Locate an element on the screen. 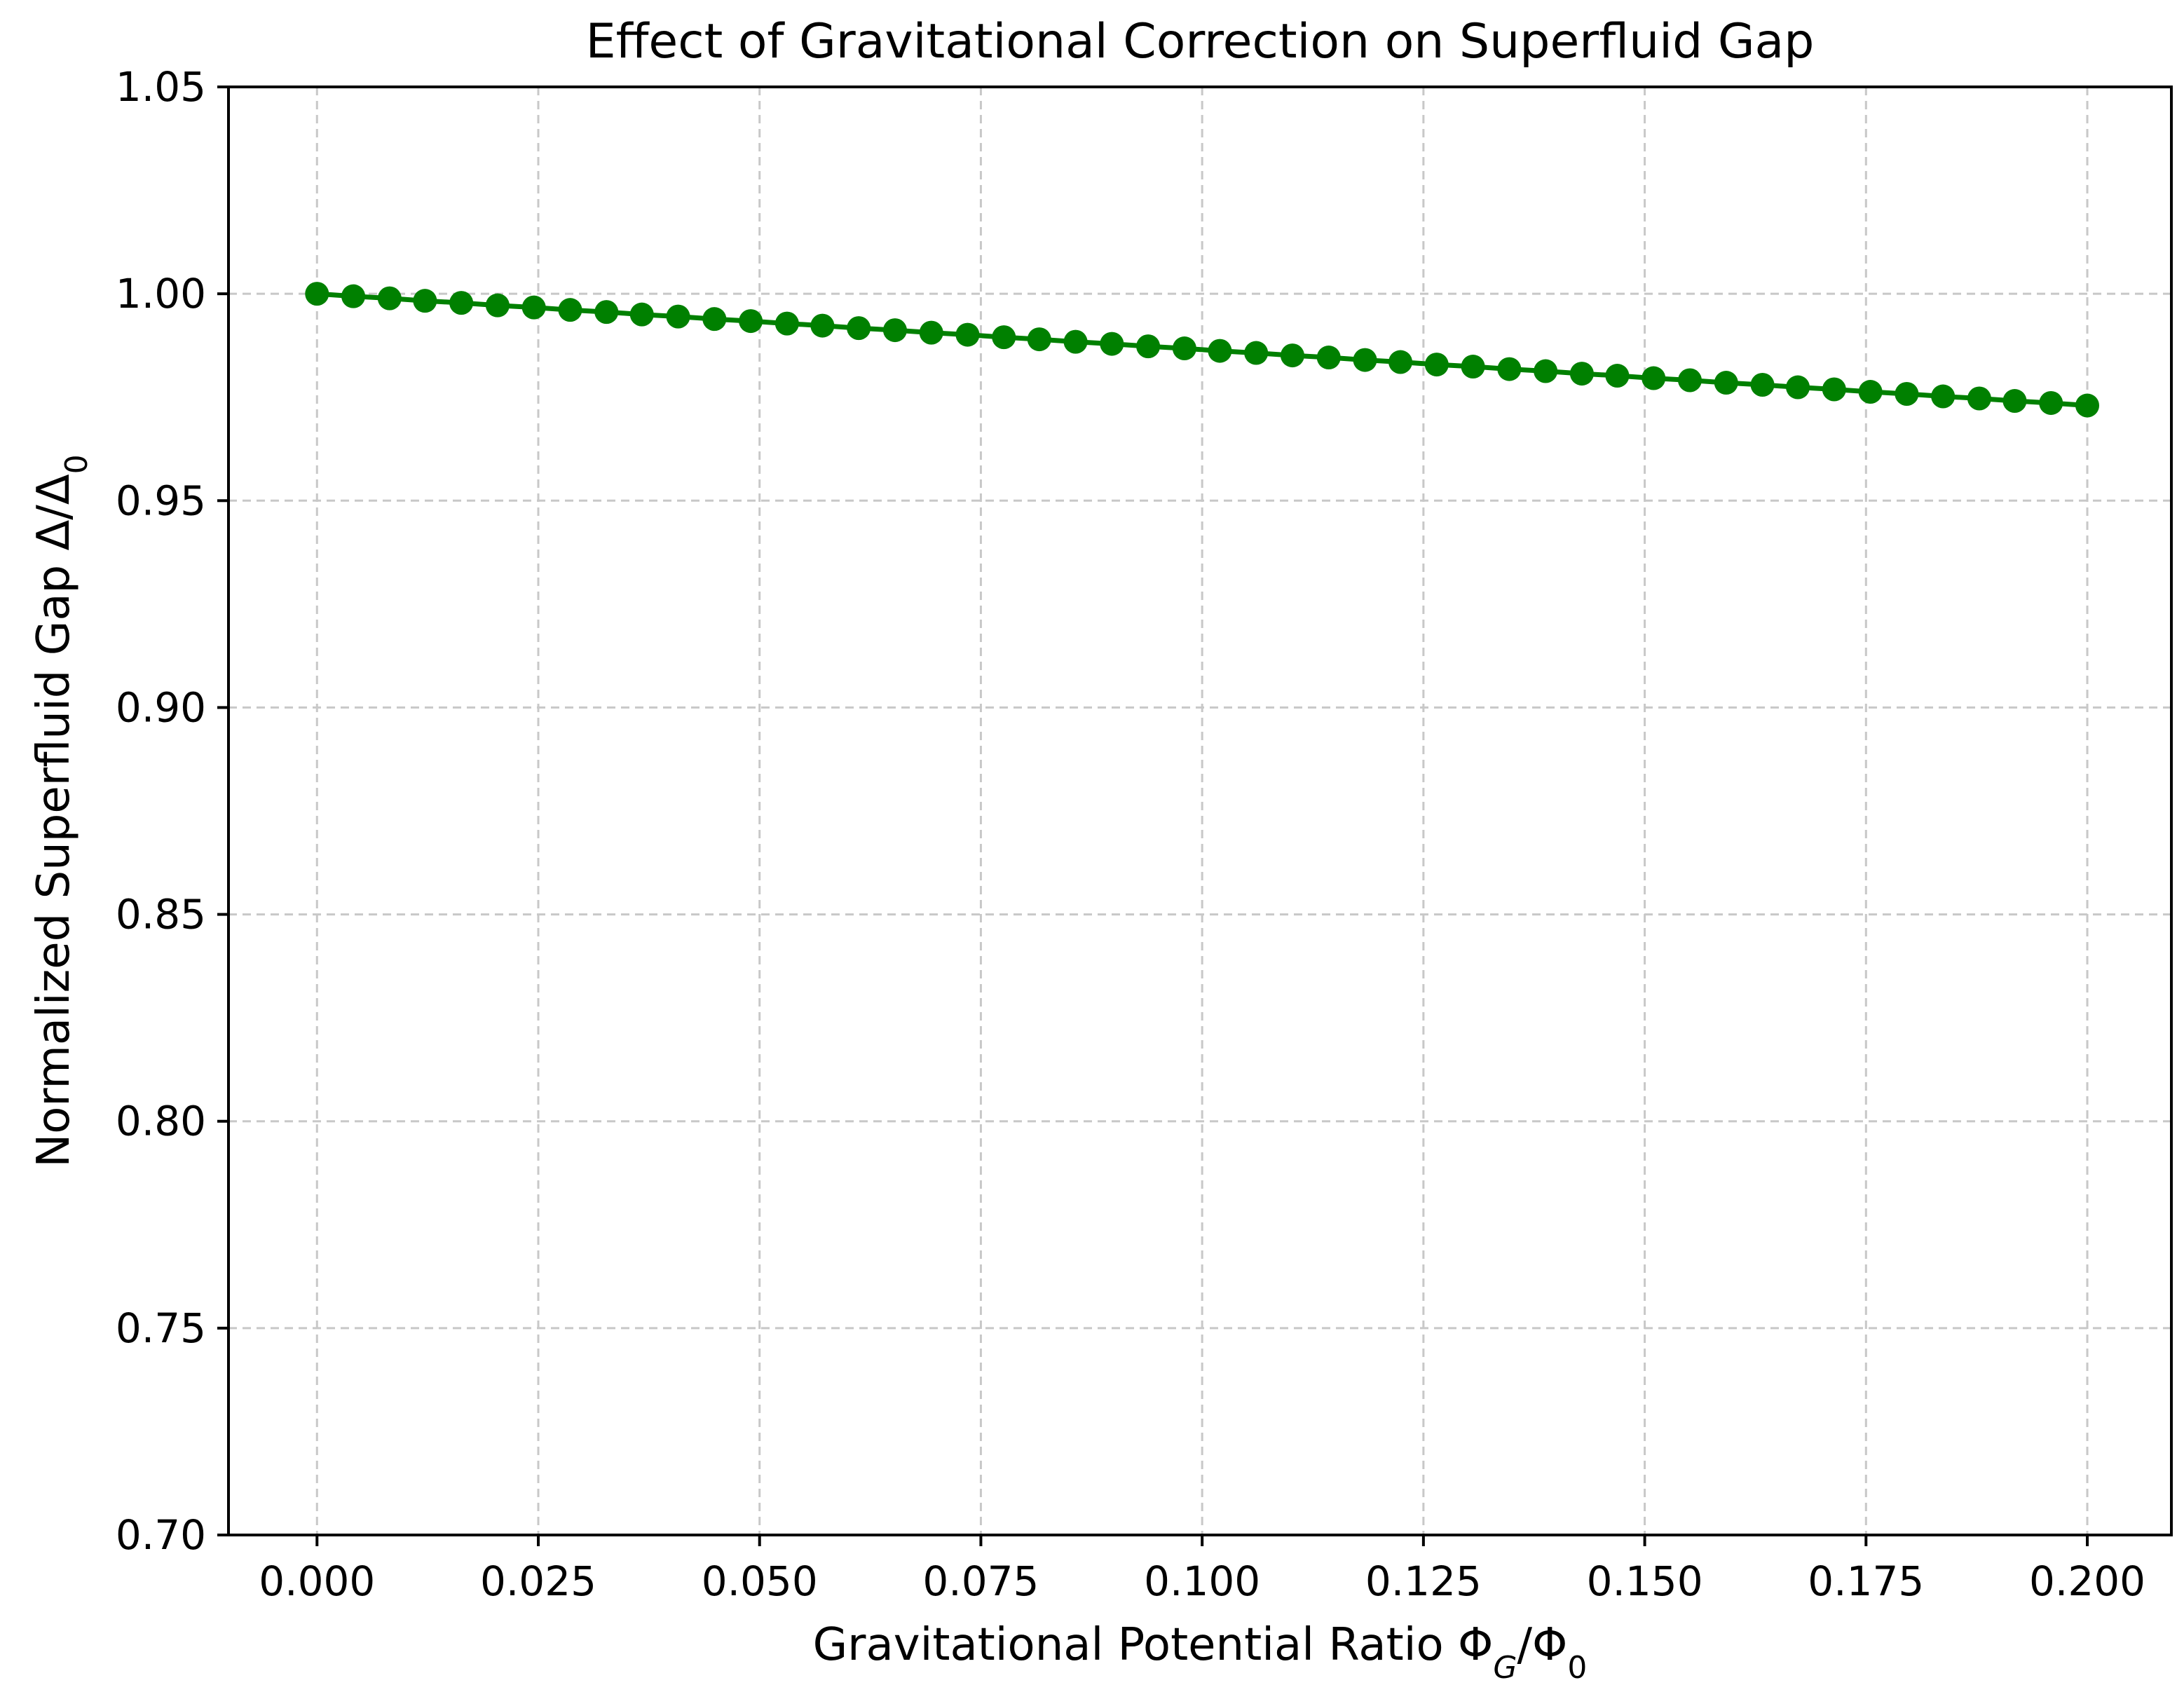 The width and height of the screenshot is (2184, 1692). x-axis-label-main: Gravitational Potential Ratio Φ is located at coordinates (1153, 1645).